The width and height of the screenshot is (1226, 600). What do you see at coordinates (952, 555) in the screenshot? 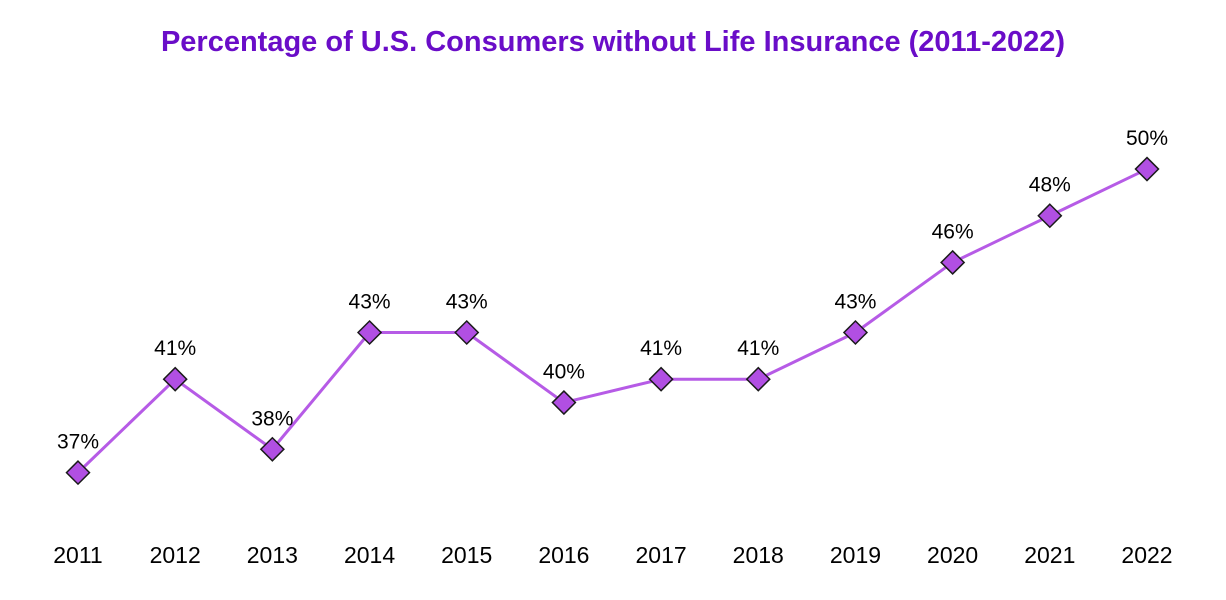
I see `x-tick-label: 2020` at bounding box center [952, 555].